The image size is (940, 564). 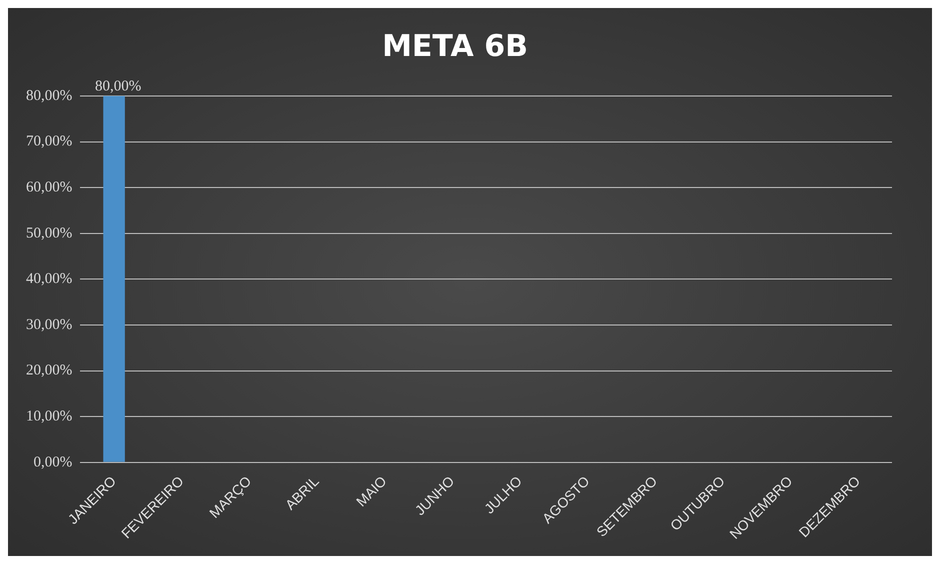 I want to click on y-tick-label: 70,00%, so click(x=49, y=142).